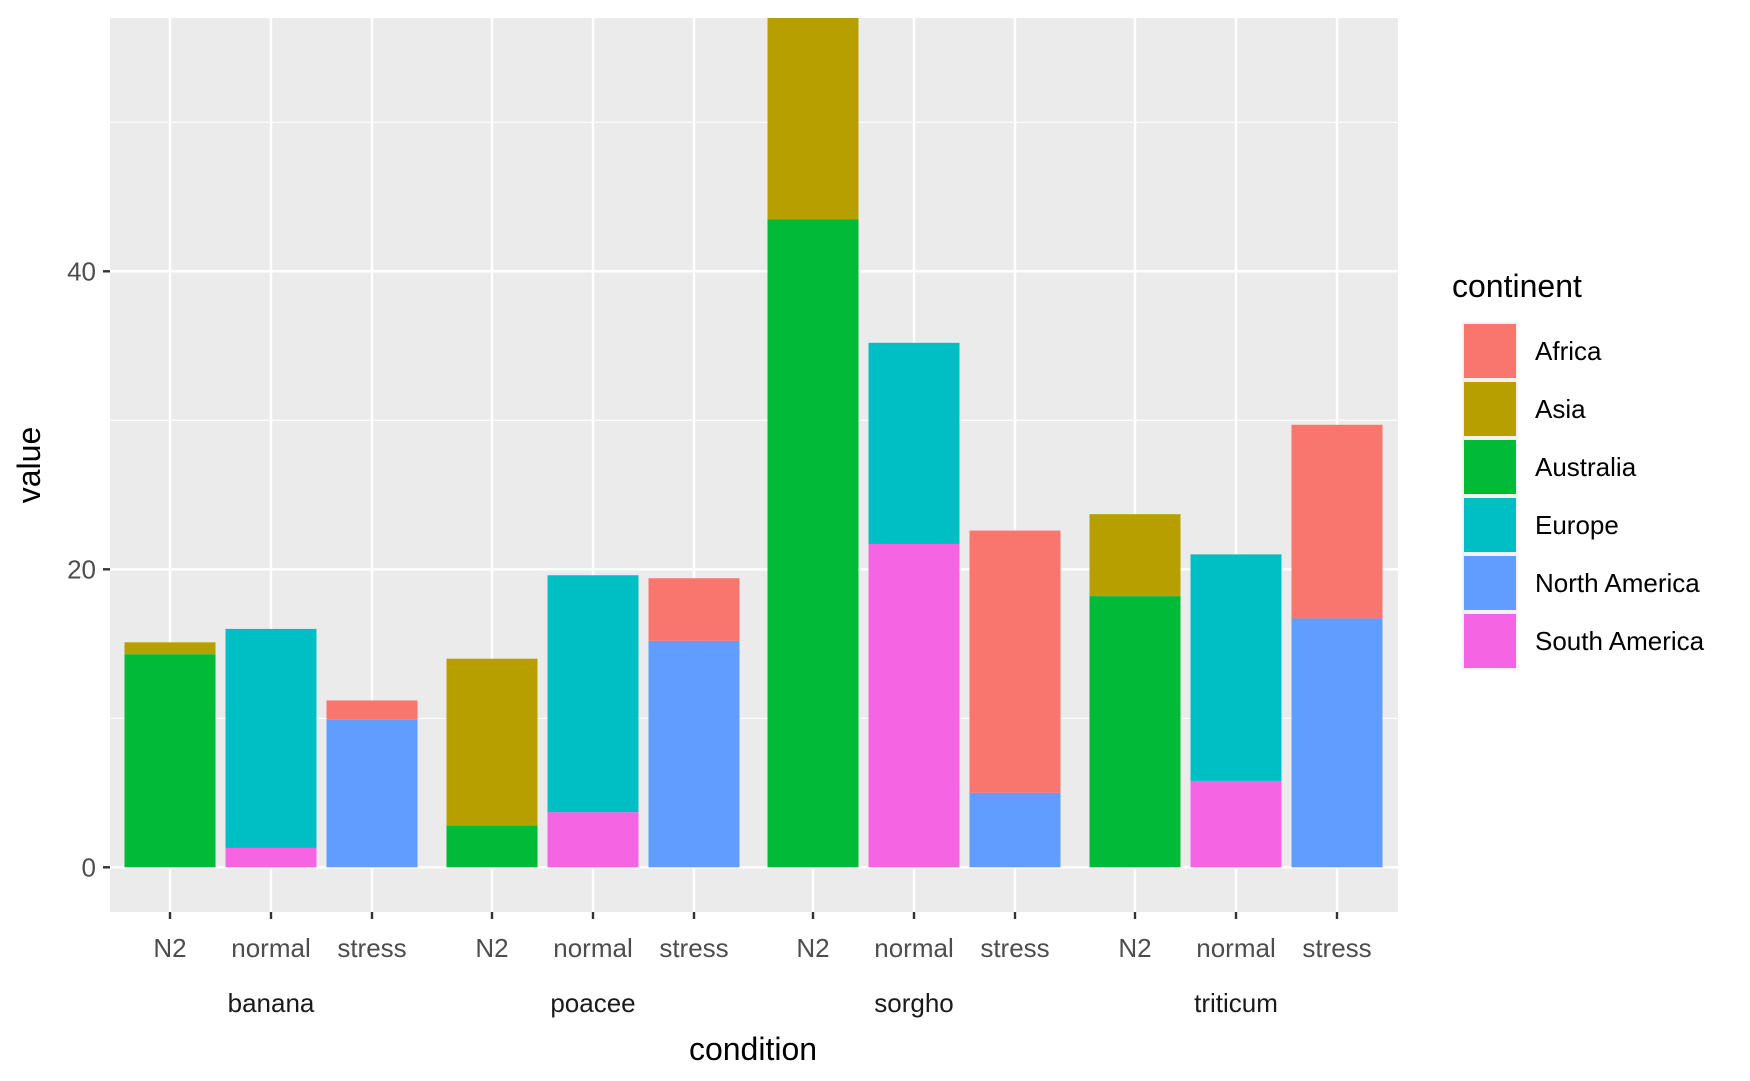 Image resolution: width=1750 pixels, height=1081 pixels. What do you see at coordinates (1236, 667) in the screenshot?
I see `bar-triticum-normal-europe` at bounding box center [1236, 667].